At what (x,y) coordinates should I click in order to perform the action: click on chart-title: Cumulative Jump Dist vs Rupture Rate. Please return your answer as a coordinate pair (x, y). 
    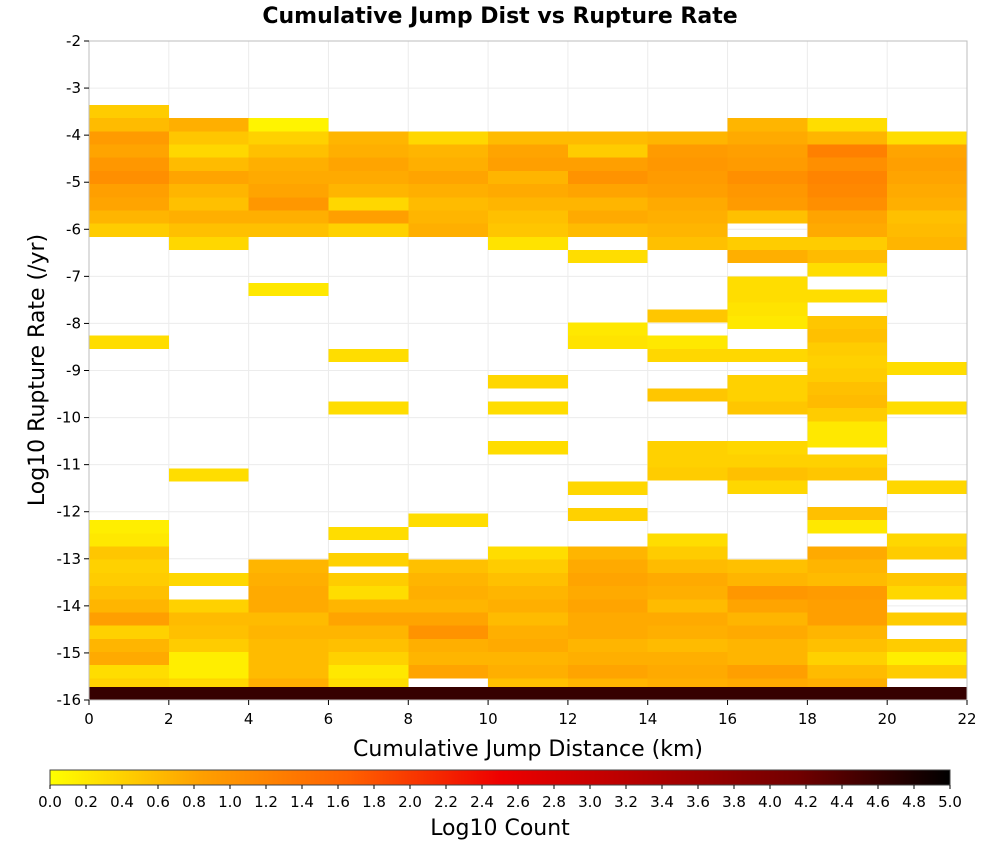
    Looking at the image, I should click on (499, 16).